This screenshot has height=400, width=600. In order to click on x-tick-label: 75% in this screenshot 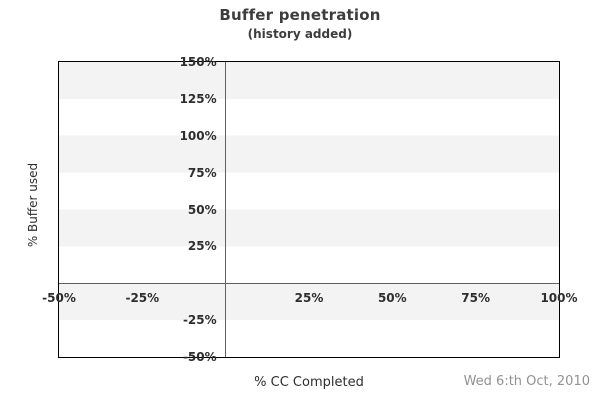, I will do `click(476, 298)`.